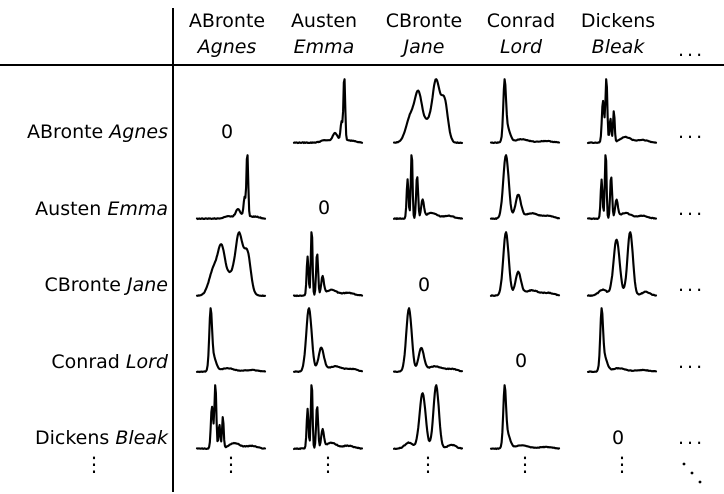 The height and width of the screenshot is (494, 724). What do you see at coordinates (424, 47) in the screenshot?
I see `column-work: Jane` at bounding box center [424, 47].